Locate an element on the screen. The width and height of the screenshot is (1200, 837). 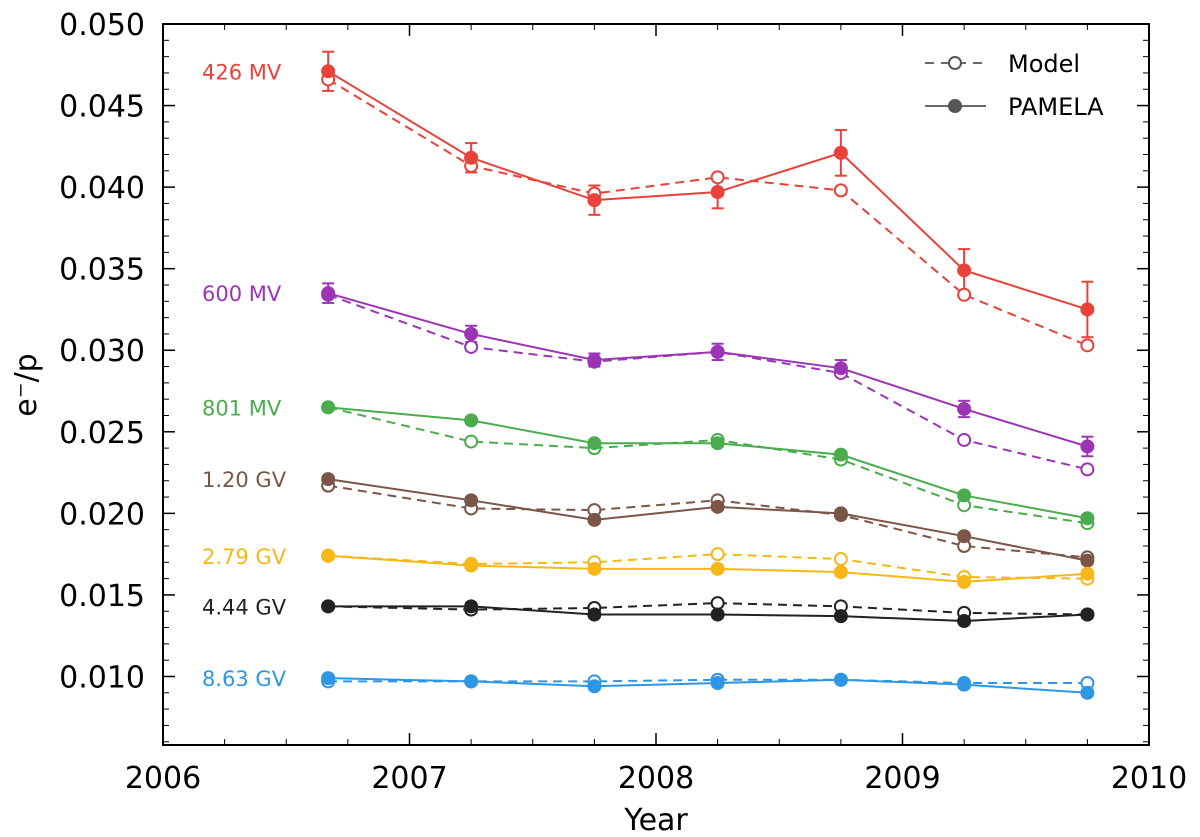
y-tick-label: 0.050 is located at coordinates (102, 25).